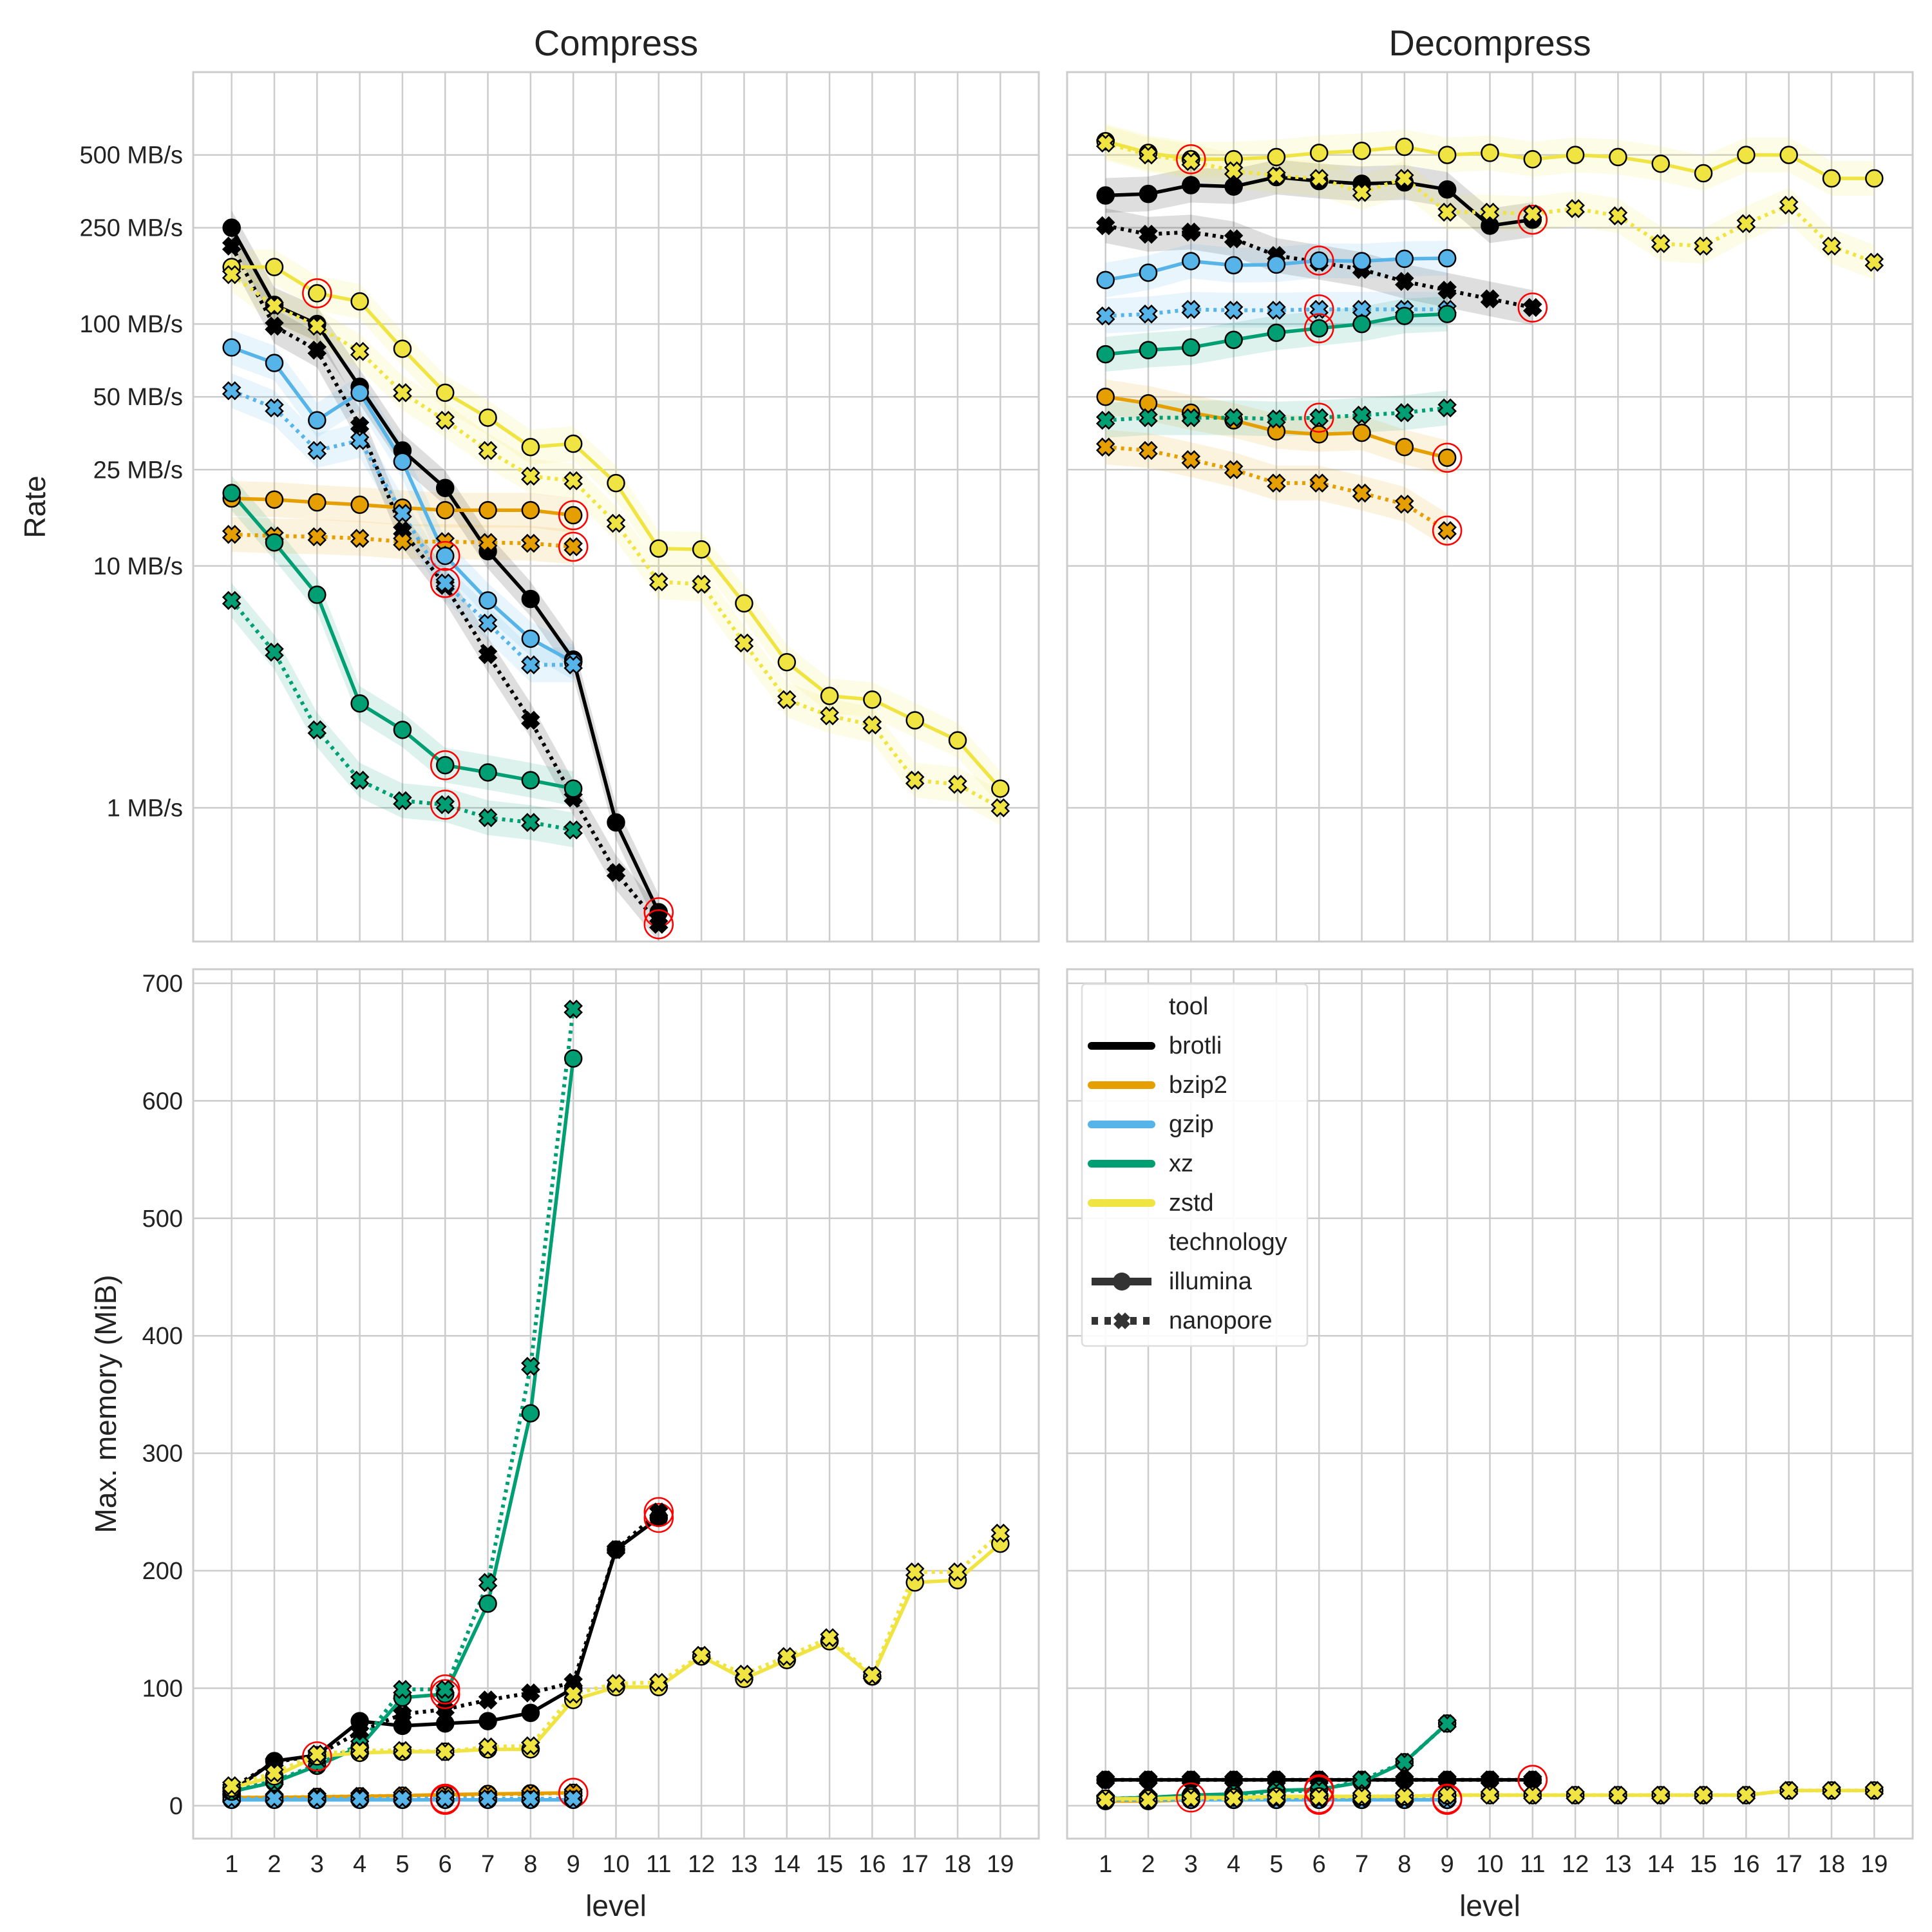  Describe the element at coordinates (616, 541) in the screenshot. I see `band-zstd-nanopore` at that location.